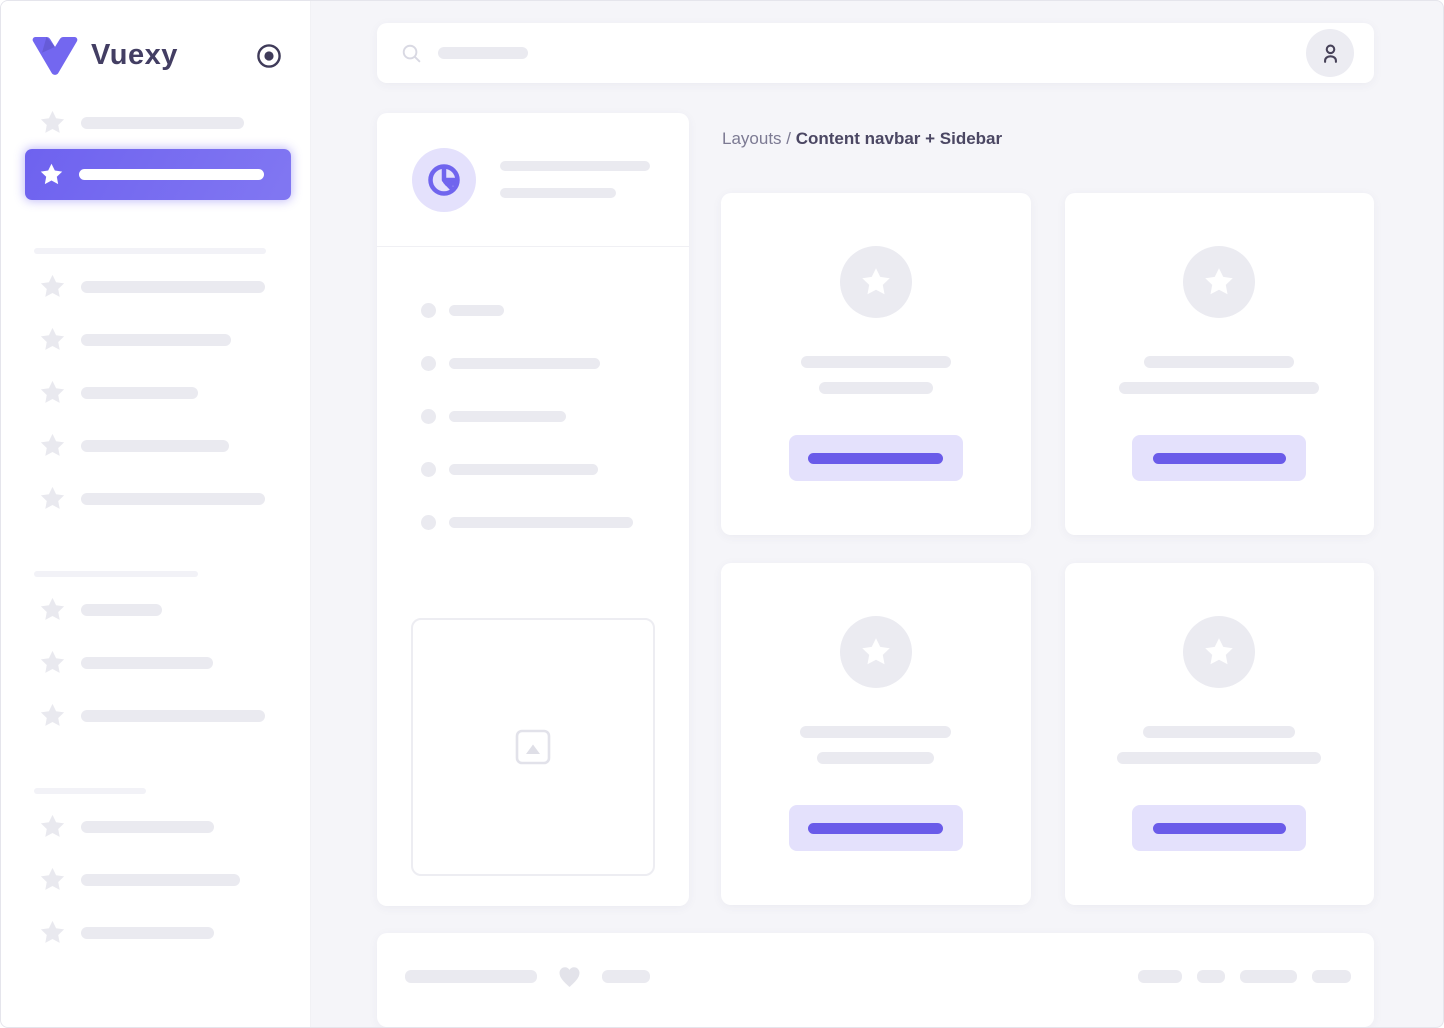 This screenshot has height=1028, width=1444. I want to click on pie-chart-icon, so click(444, 179).